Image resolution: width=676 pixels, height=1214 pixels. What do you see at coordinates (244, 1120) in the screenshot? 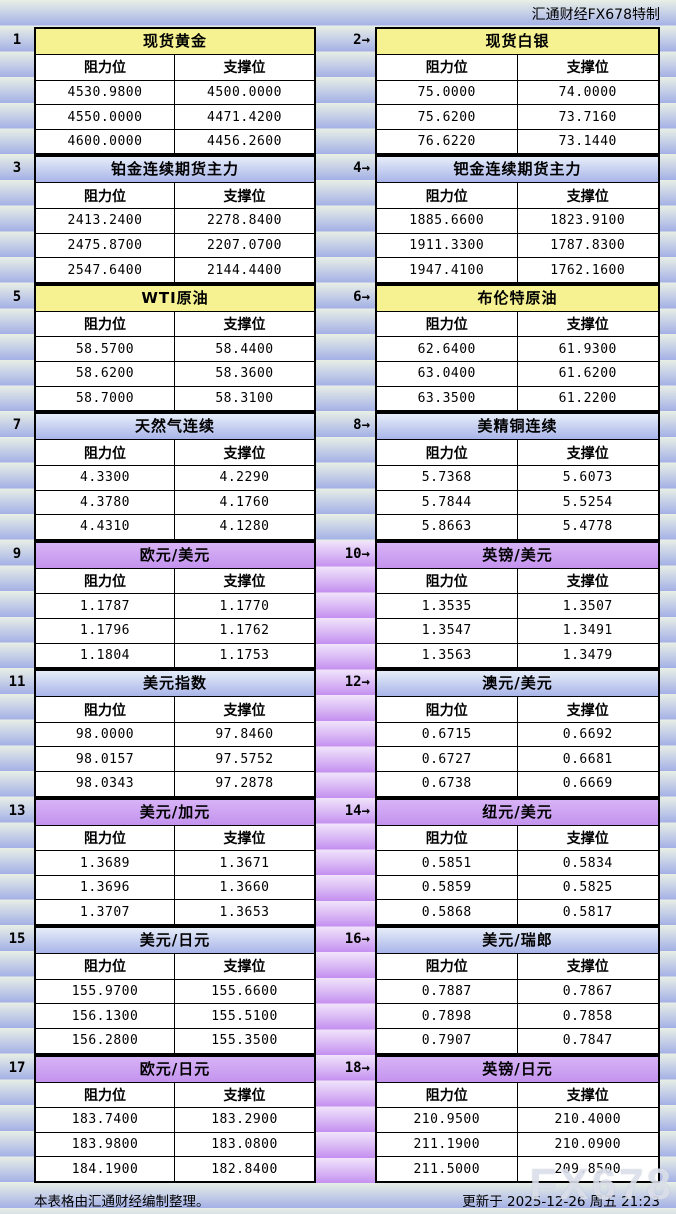
I see `support-value: 183.2900` at bounding box center [244, 1120].